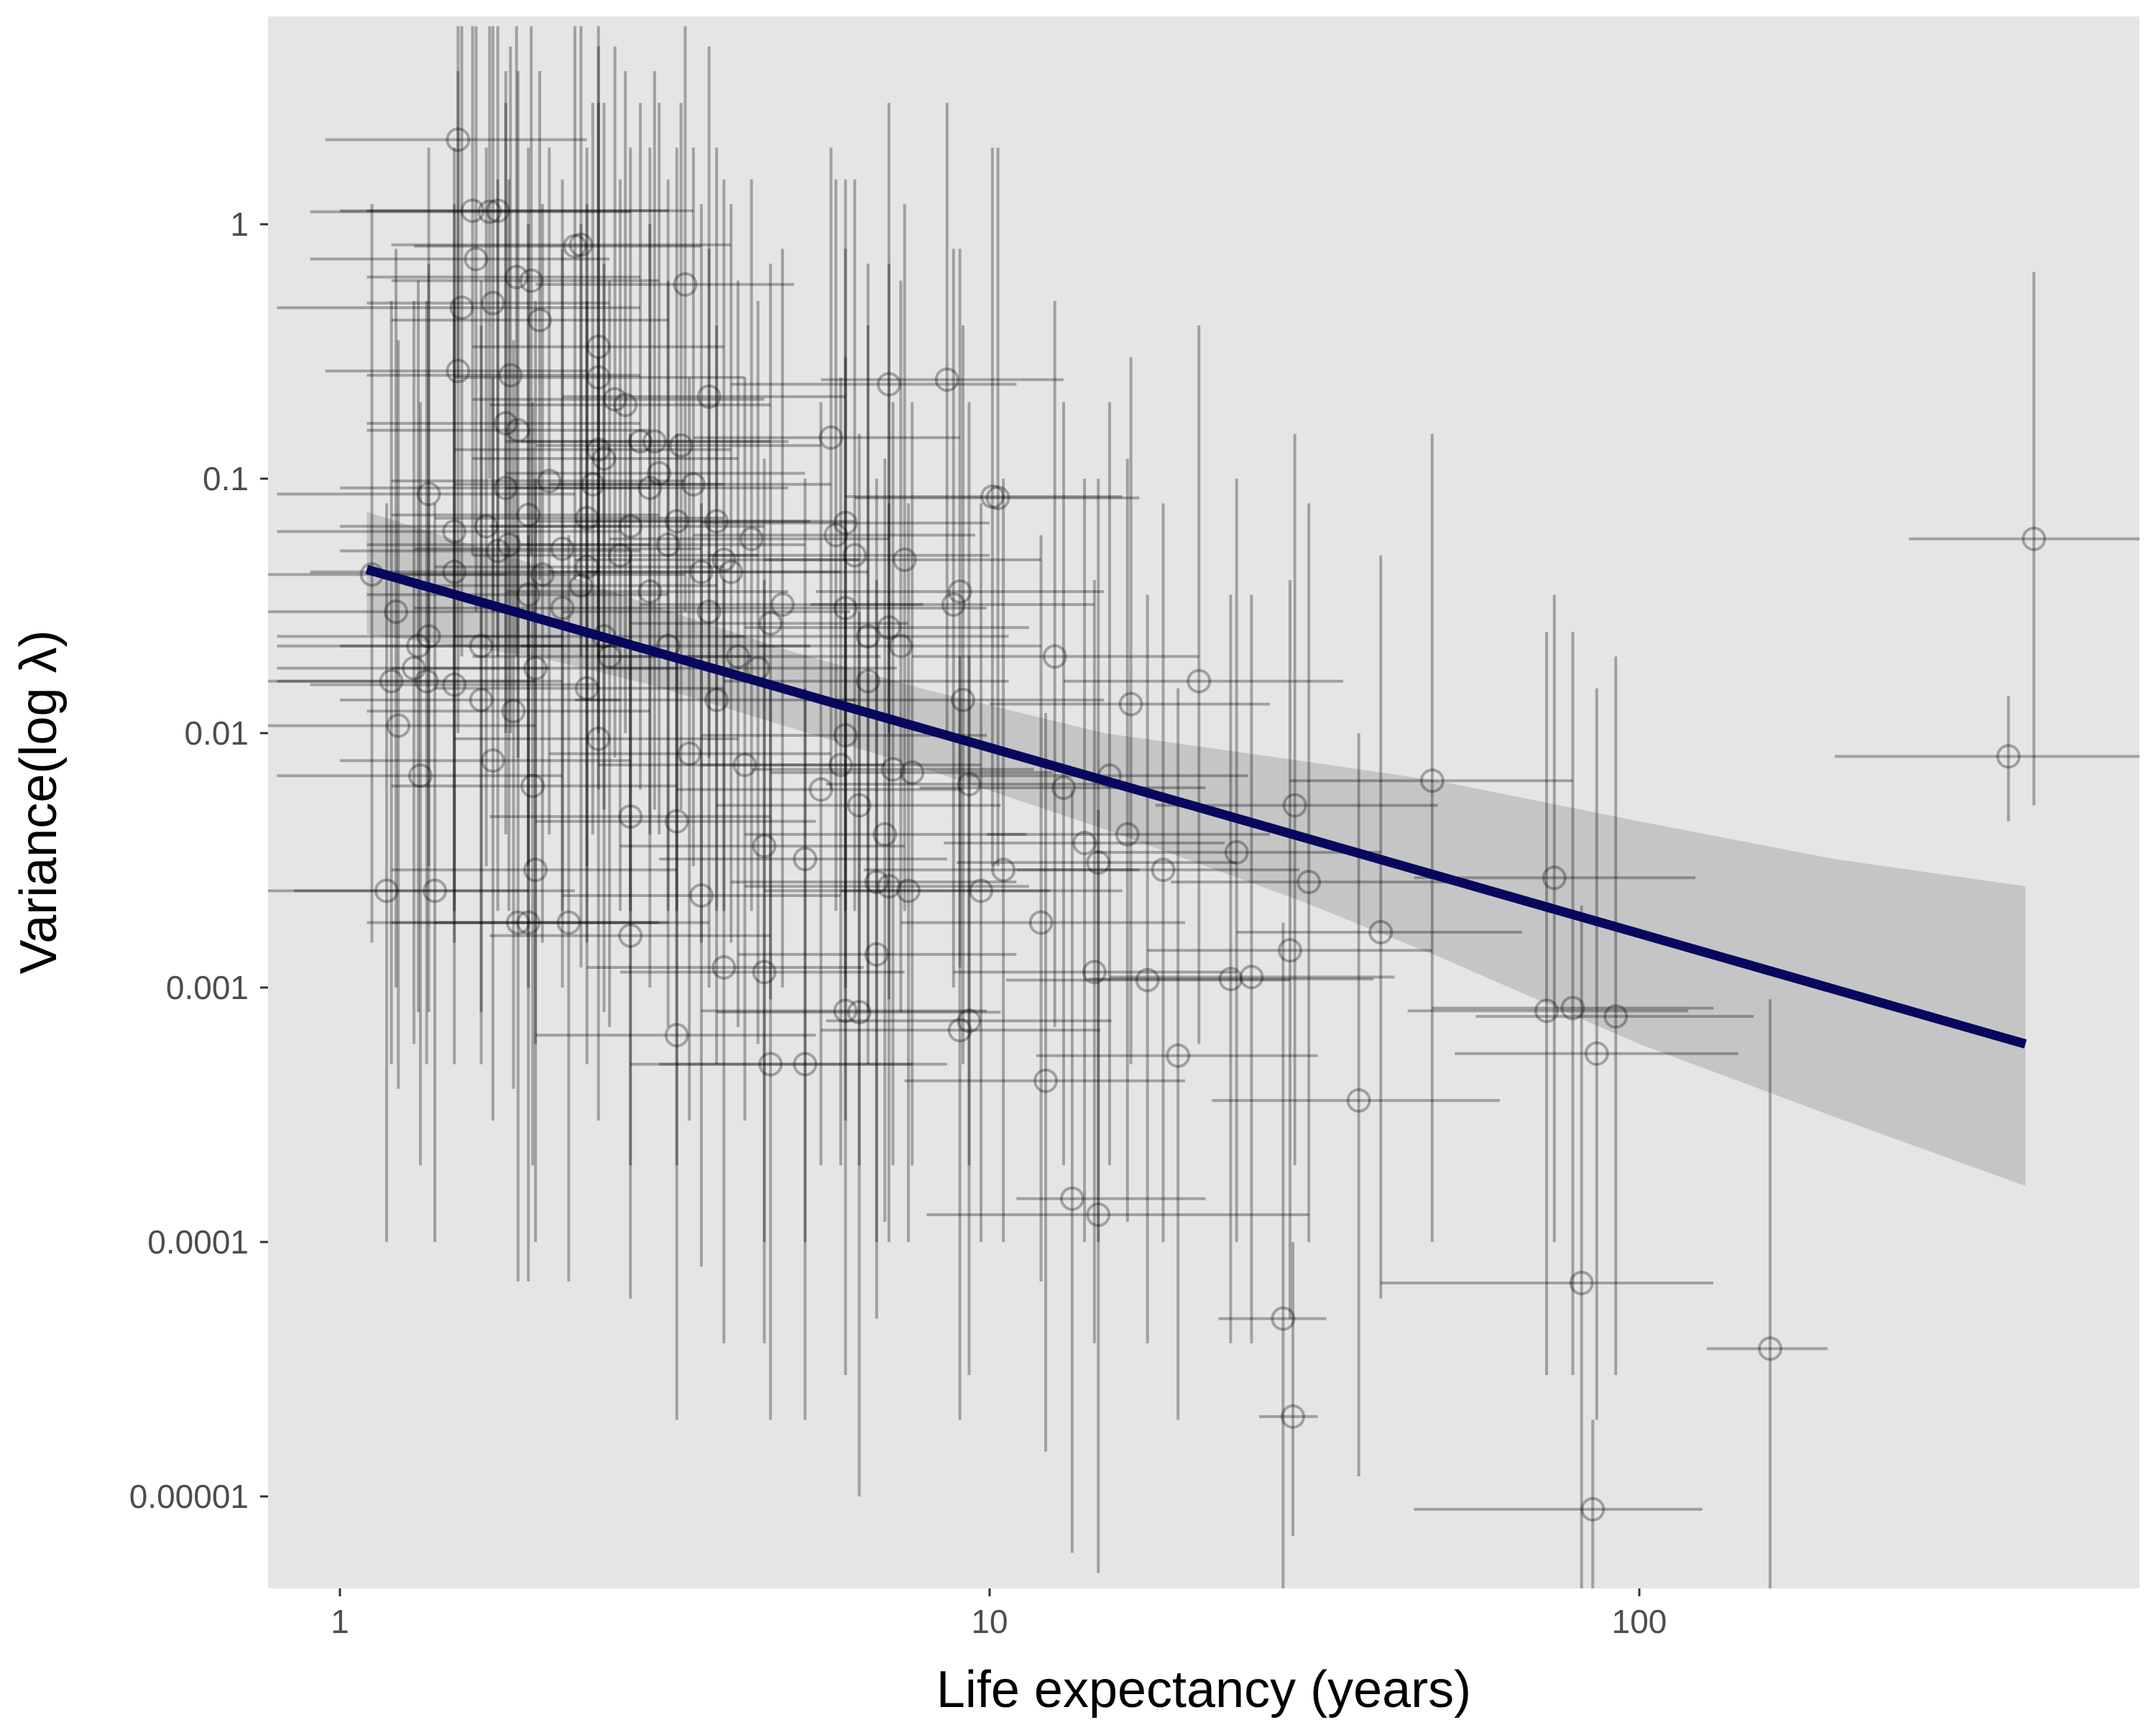 The image size is (2156, 1725). I want to click on y-tick-label: 0.0001, so click(198, 1242).